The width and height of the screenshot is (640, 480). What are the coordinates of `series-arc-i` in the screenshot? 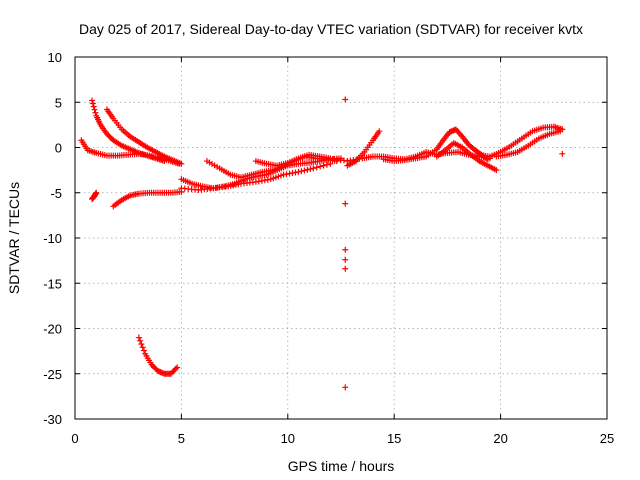 It's located at (256, 177).